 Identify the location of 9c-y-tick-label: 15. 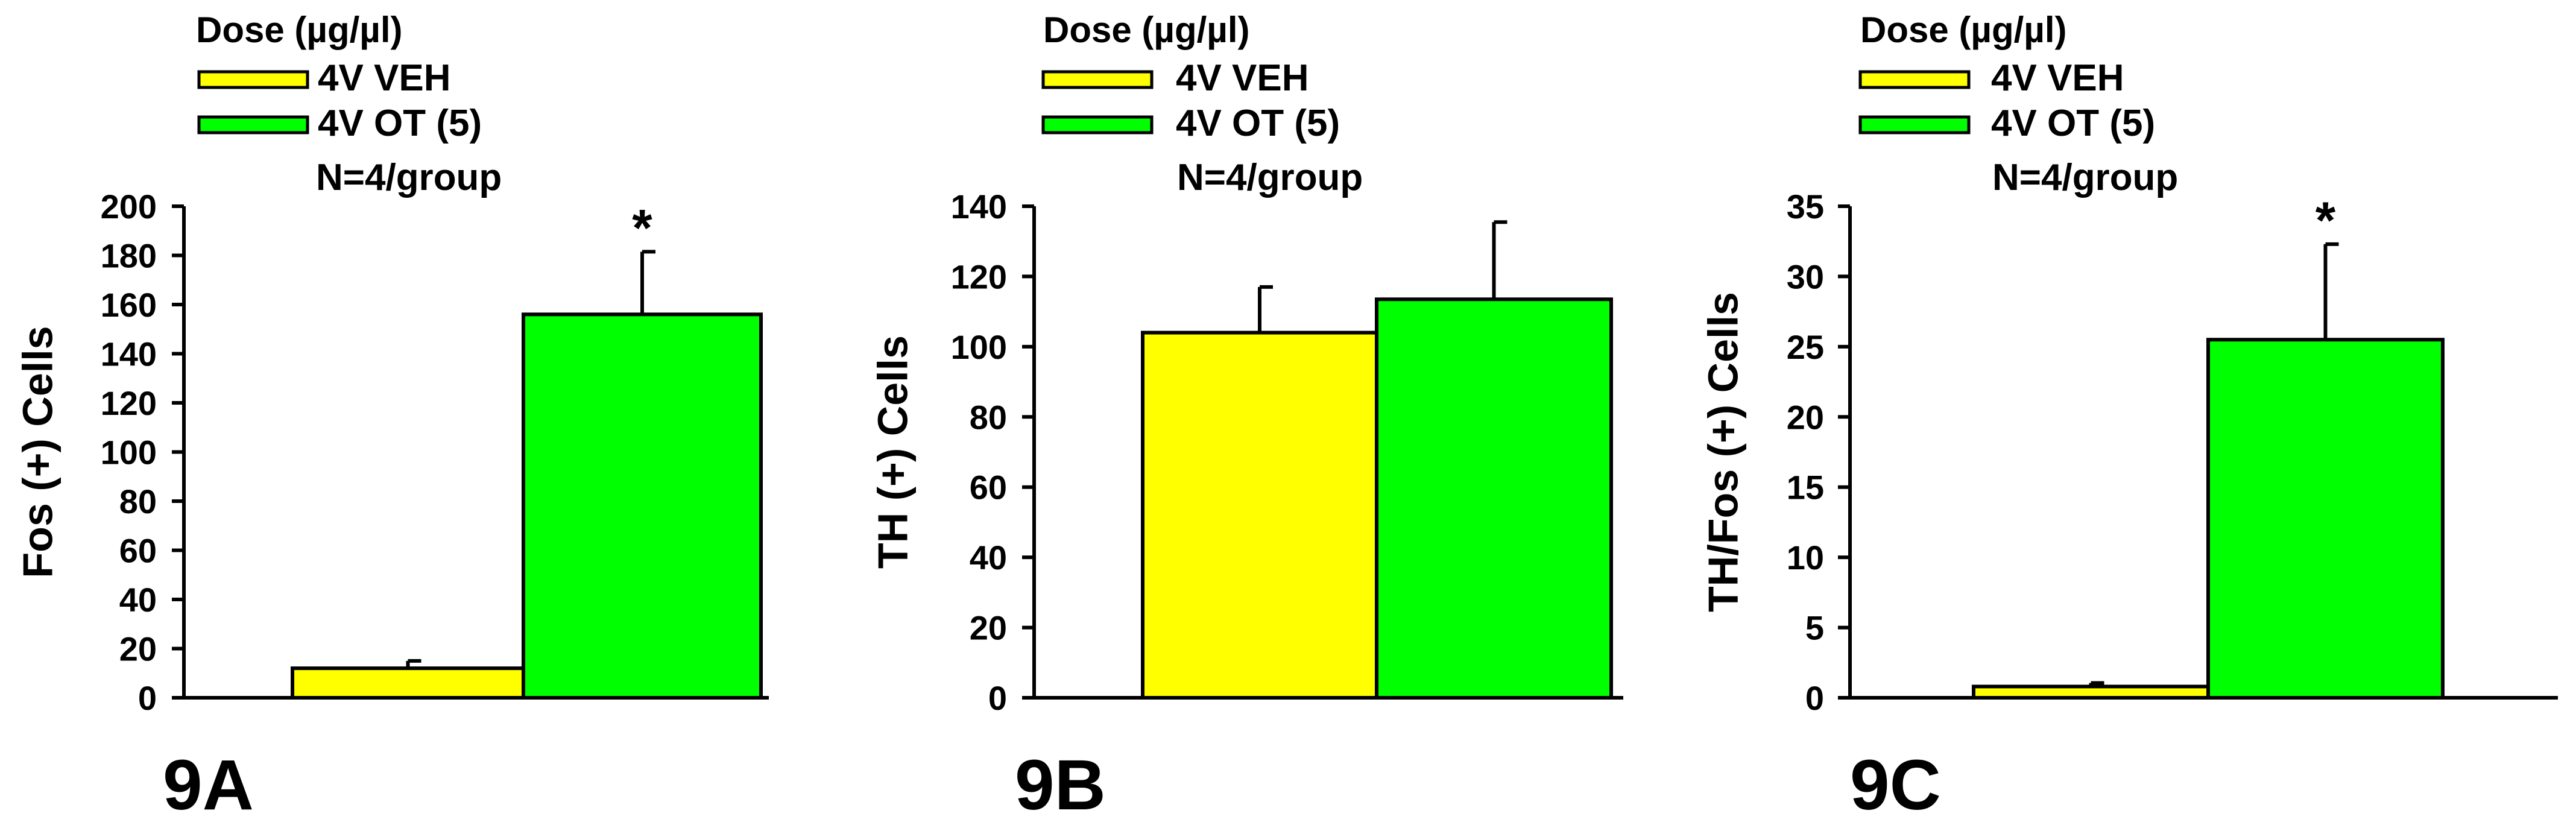
(1806, 488).